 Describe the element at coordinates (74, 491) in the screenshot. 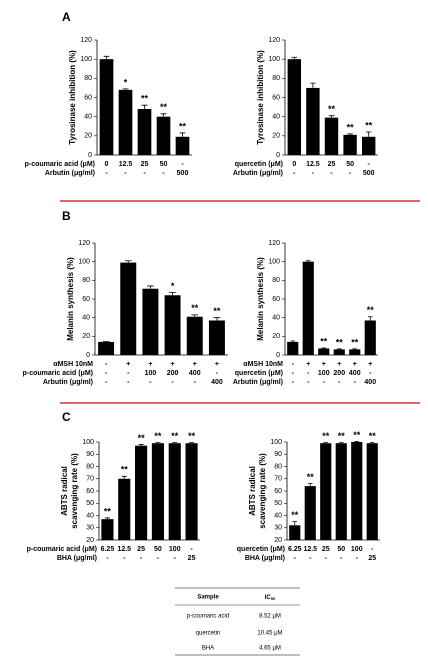

I see `y-axis-label: scavenging rate (%)` at that location.